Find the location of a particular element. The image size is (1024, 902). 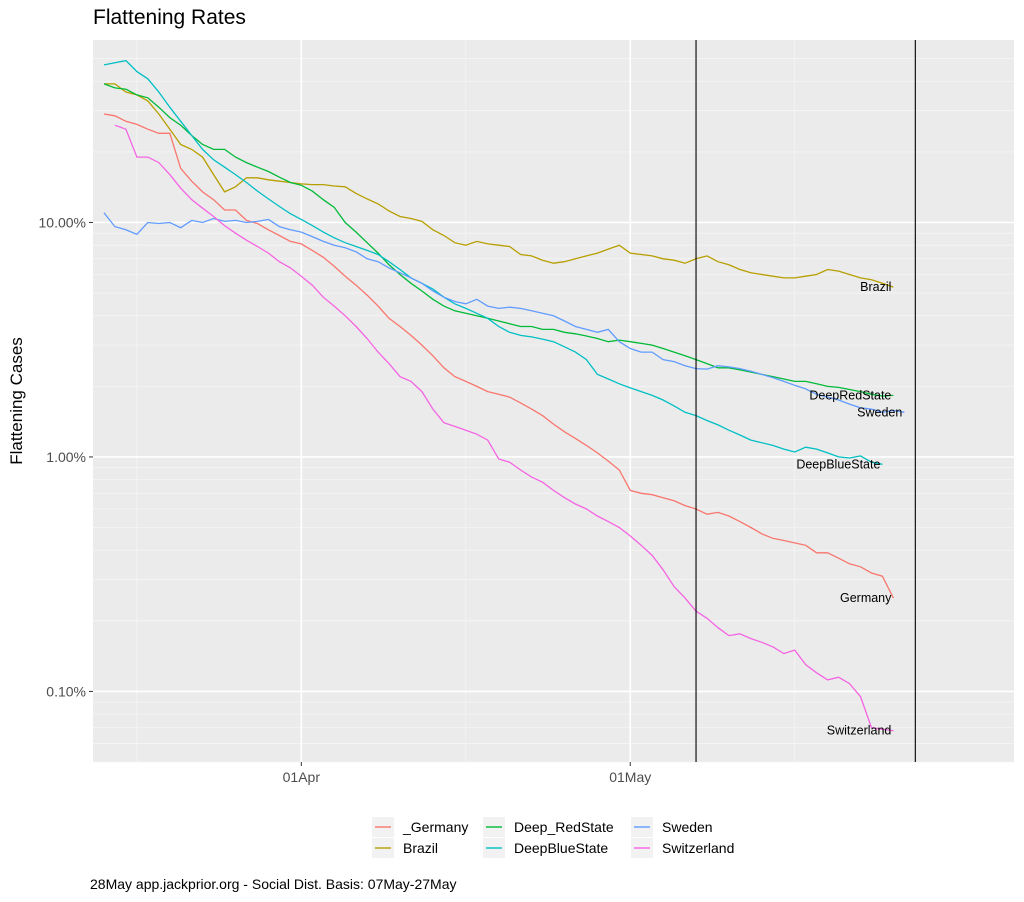

x-tick-label: 01May is located at coordinates (630, 777).